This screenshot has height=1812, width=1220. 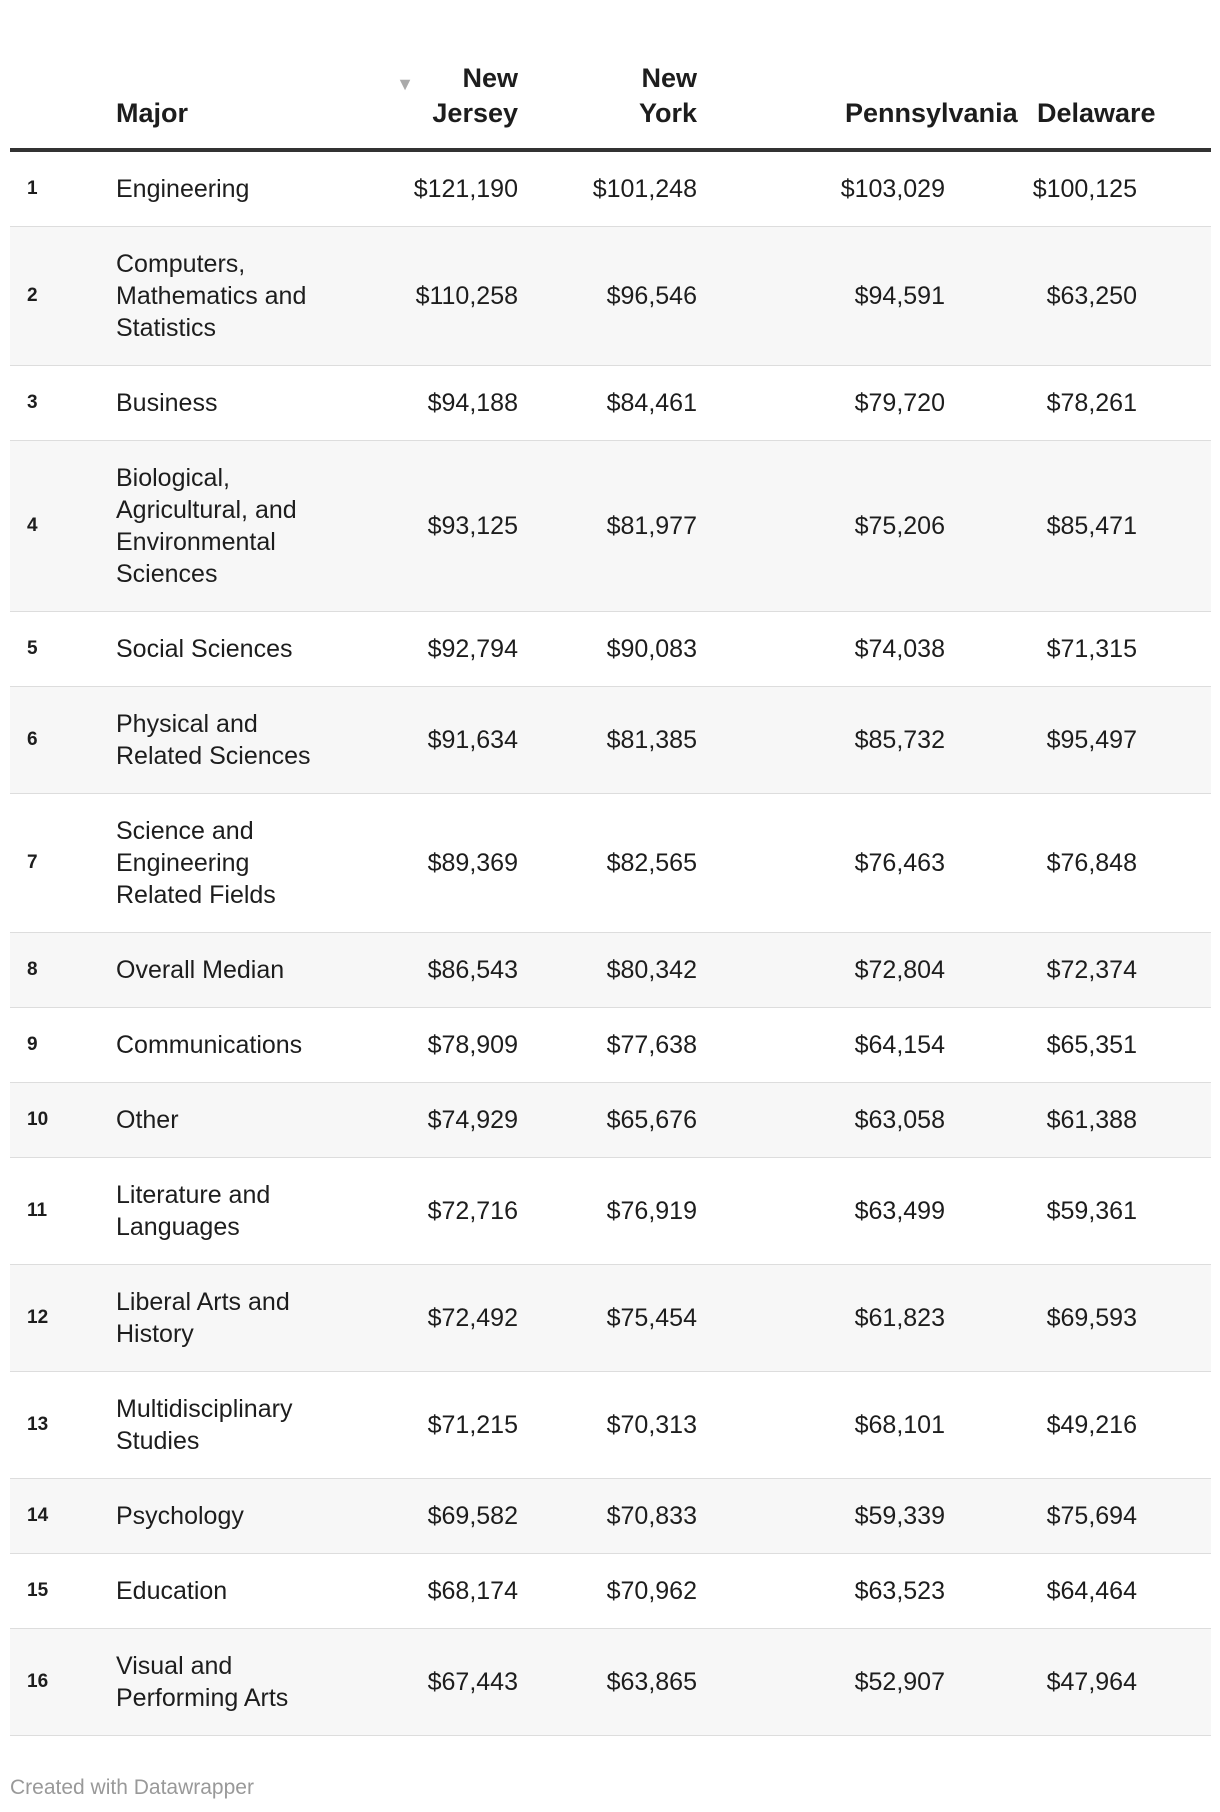 What do you see at coordinates (58, 1045) in the screenshot?
I see `rank-cell: 9` at bounding box center [58, 1045].